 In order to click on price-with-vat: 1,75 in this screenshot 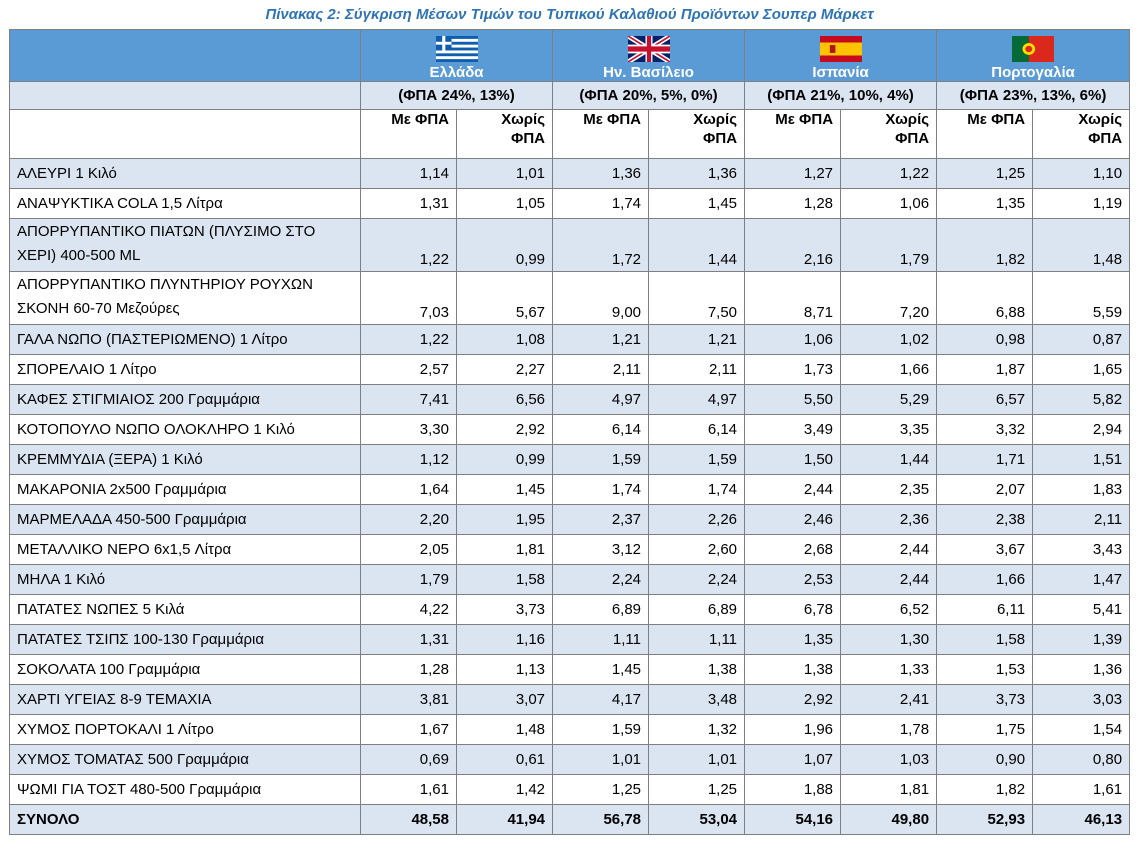, I will do `click(985, 729)`.